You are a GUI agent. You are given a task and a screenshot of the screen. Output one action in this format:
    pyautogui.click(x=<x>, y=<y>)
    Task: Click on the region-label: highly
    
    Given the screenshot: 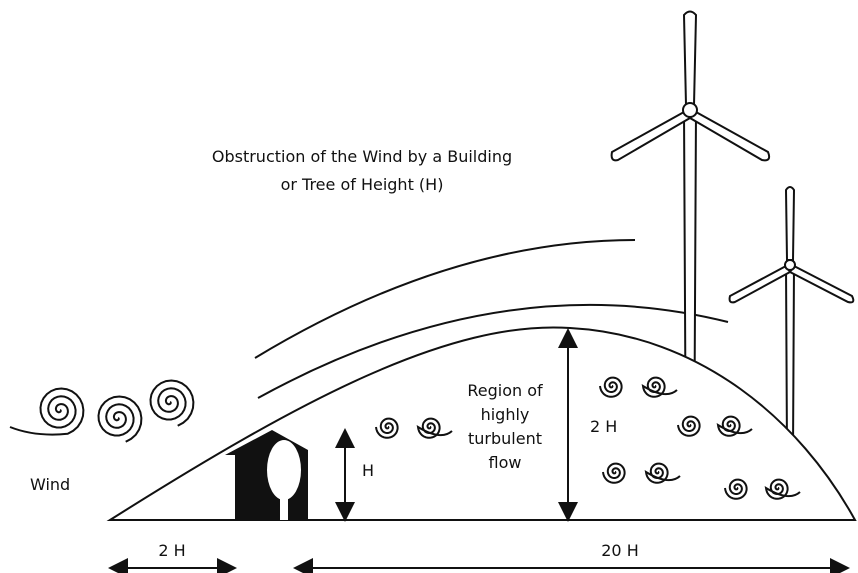 What is the action you would take?
    pyautogui.click(x=505, y=414)
    